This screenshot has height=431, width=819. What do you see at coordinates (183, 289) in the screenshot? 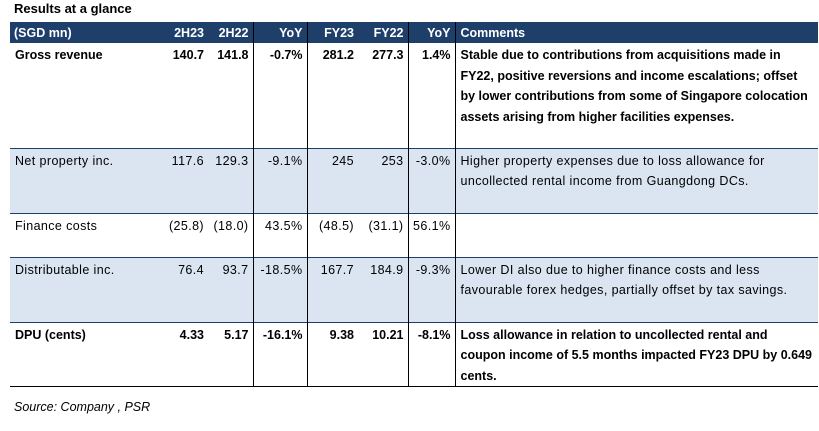
I see `cell-2h23: 76.4` at bounding box center [183, 289].